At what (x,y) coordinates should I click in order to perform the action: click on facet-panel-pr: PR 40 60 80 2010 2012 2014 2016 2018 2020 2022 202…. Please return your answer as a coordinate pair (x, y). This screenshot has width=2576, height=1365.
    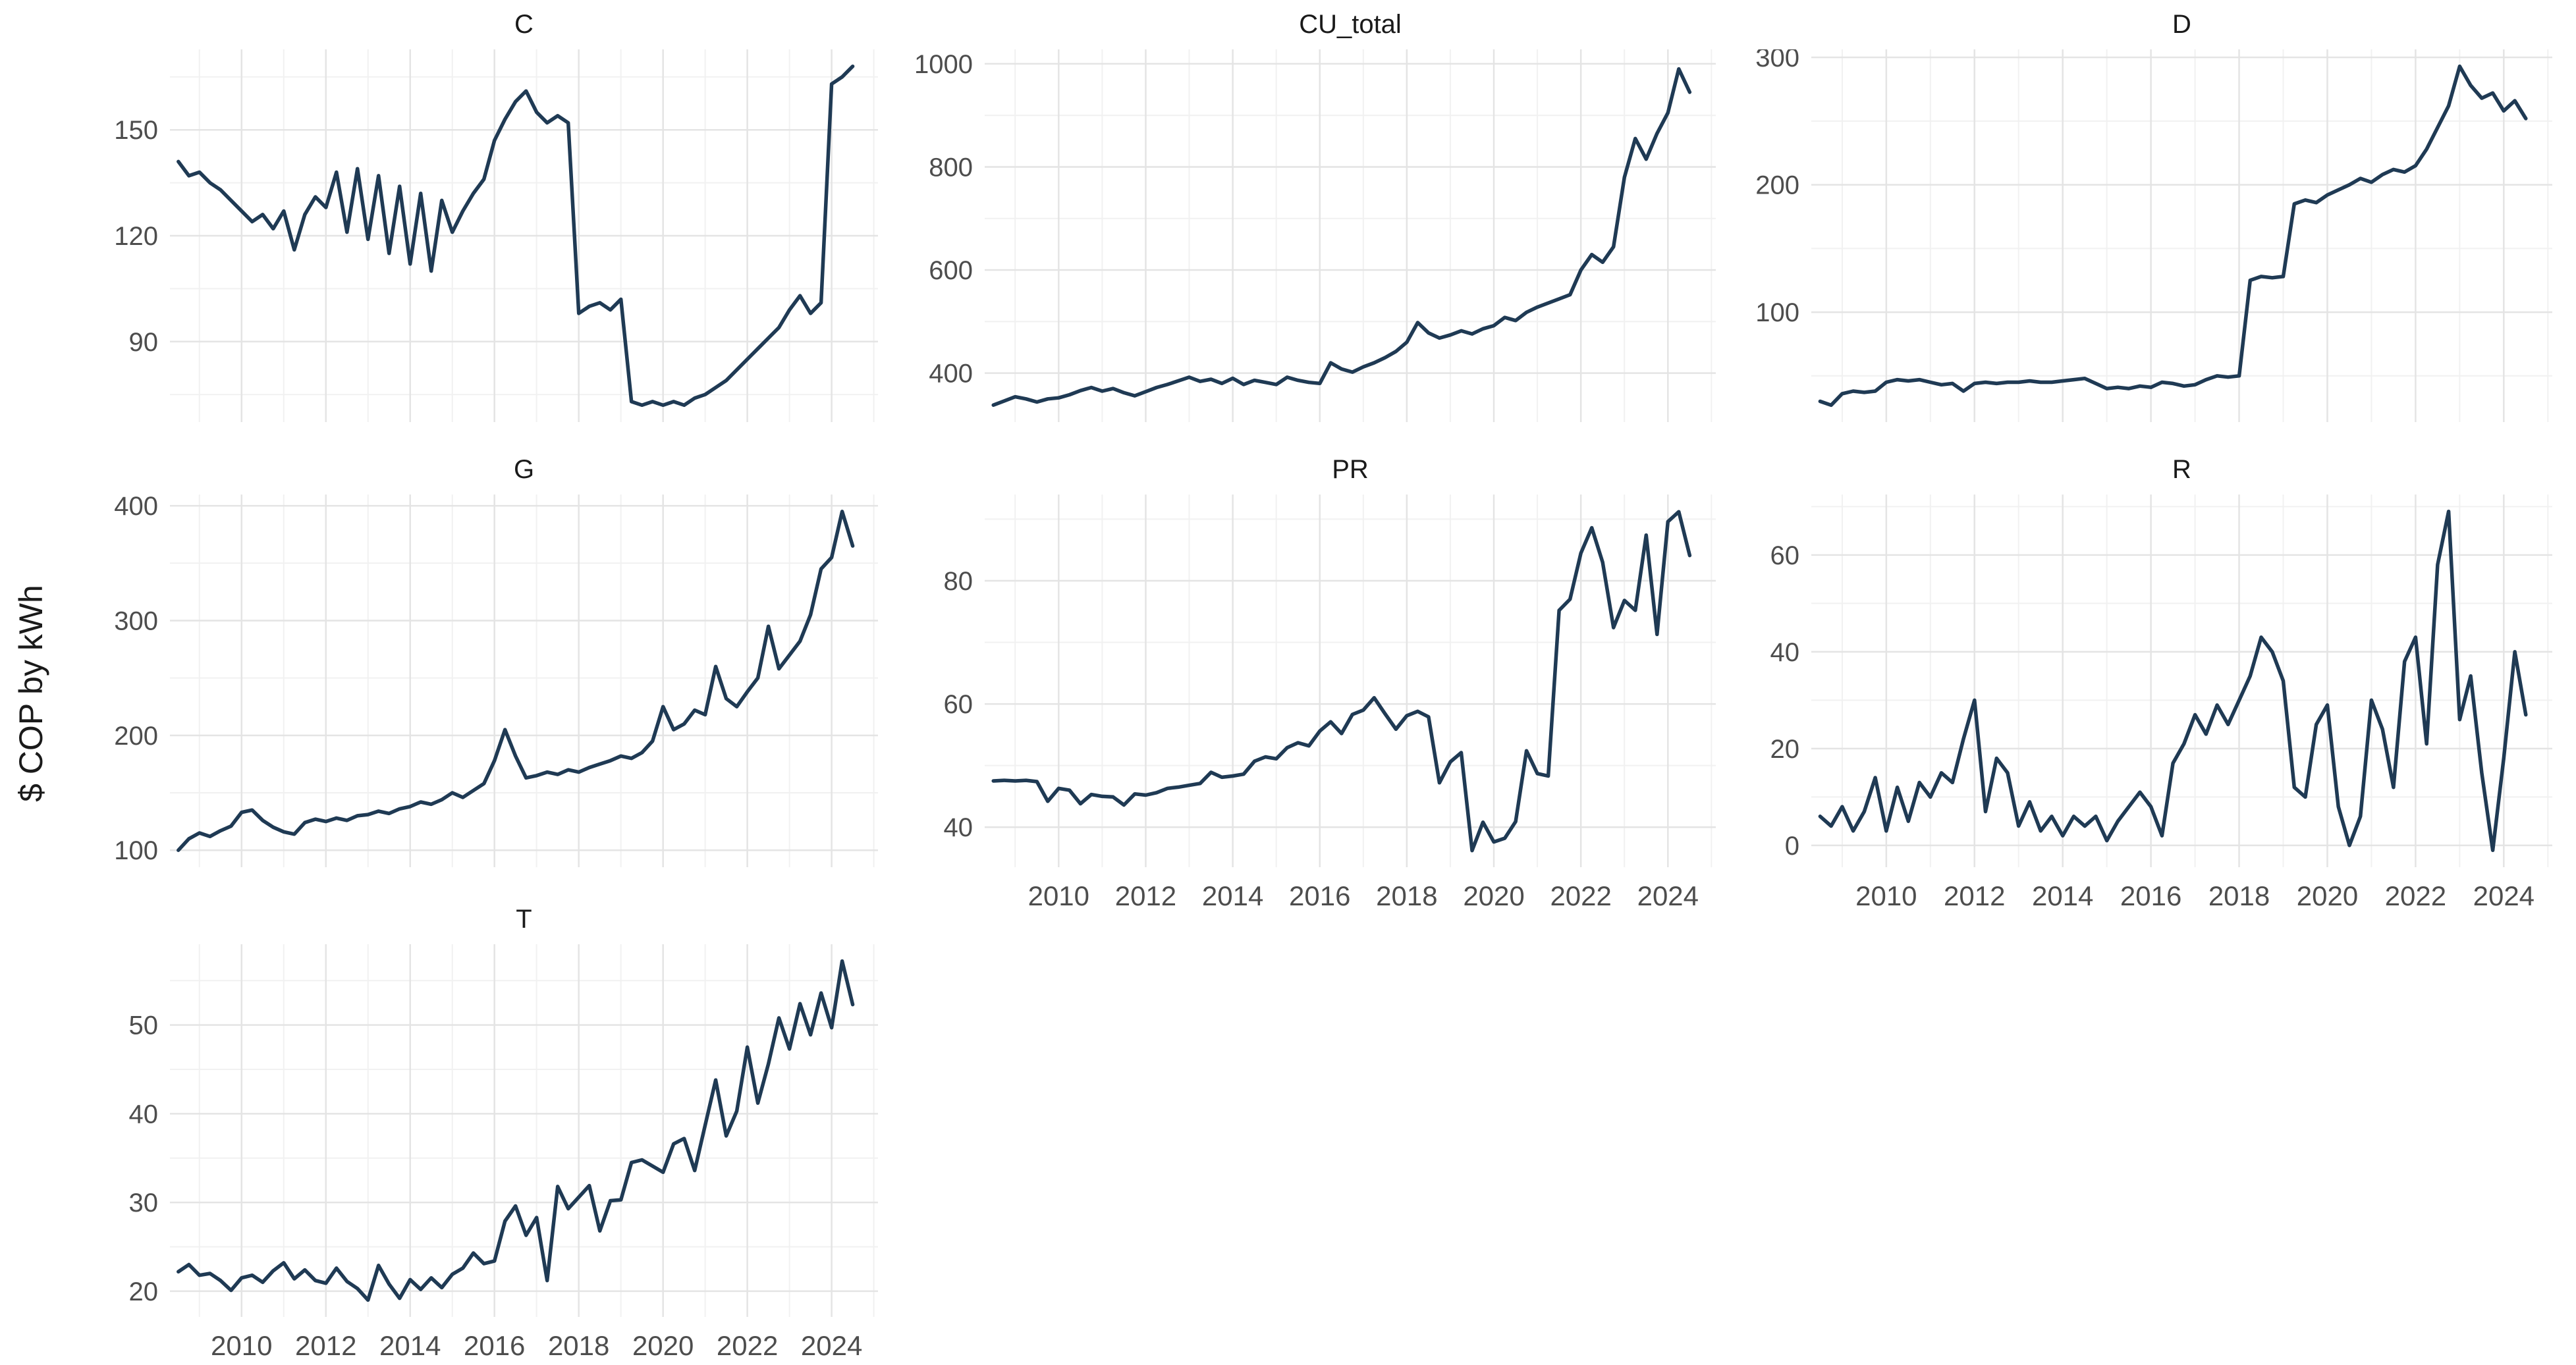
    Looking at the image, I should click on (1291, 690).